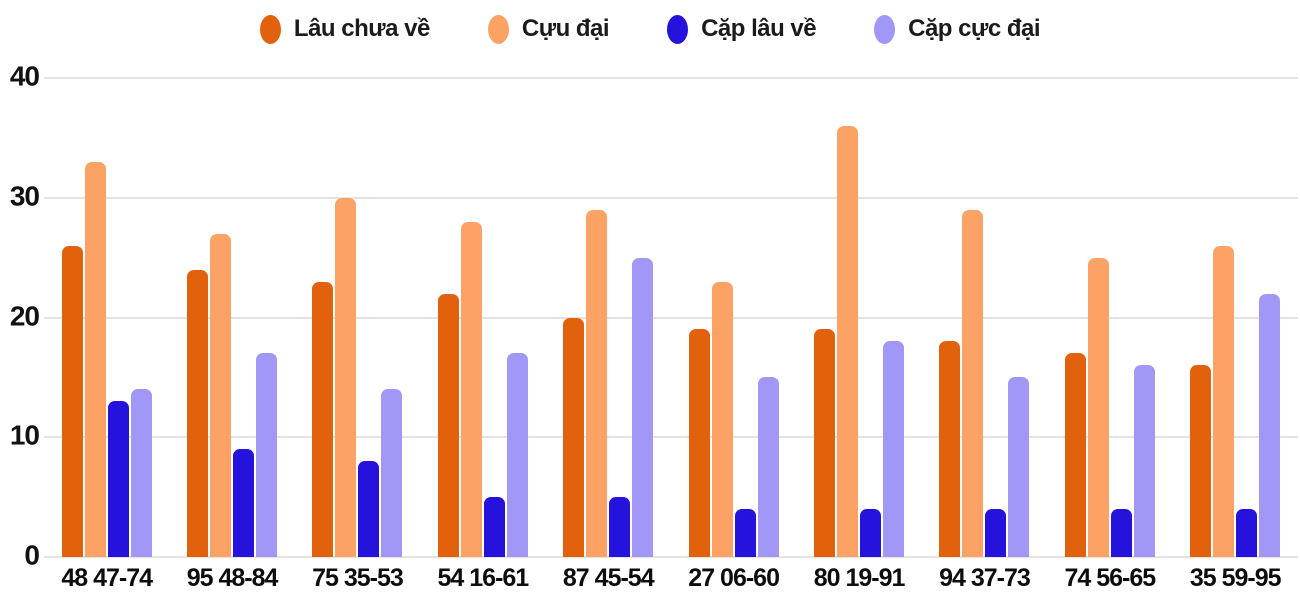 Image resolution: width=1300 pixels, height=600 pixels. What do you see at coordinates (974, 28) in the screenshot?
I see `legend-label: Cặp cực đại` at bounding box center [974, 28].